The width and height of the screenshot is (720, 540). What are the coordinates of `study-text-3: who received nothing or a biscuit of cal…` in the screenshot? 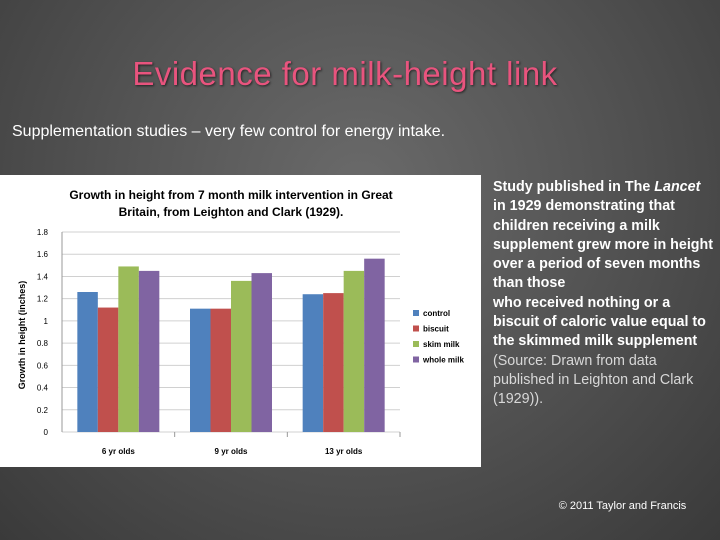 It's located at (599, 322).